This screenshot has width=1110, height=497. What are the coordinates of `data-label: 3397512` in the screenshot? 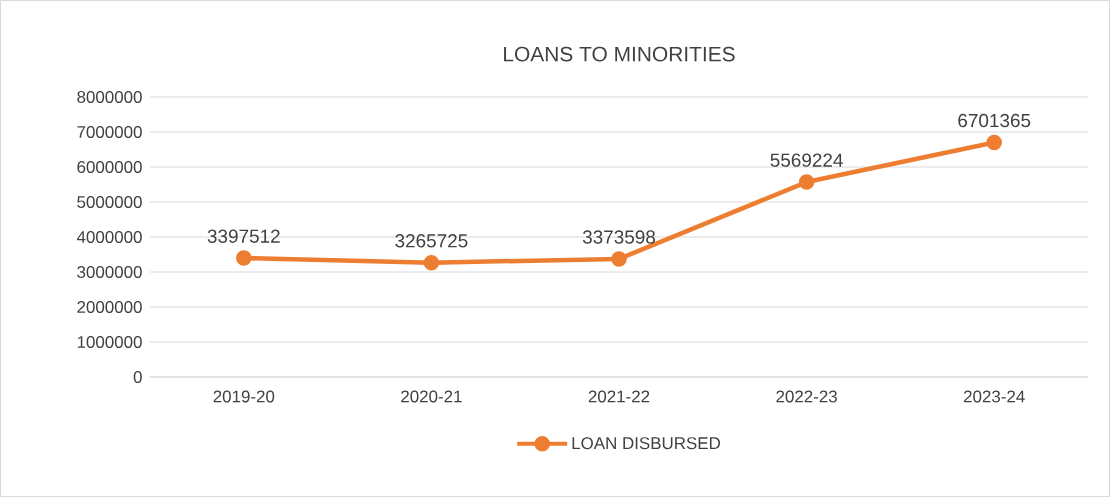 It's located at (243, 236).